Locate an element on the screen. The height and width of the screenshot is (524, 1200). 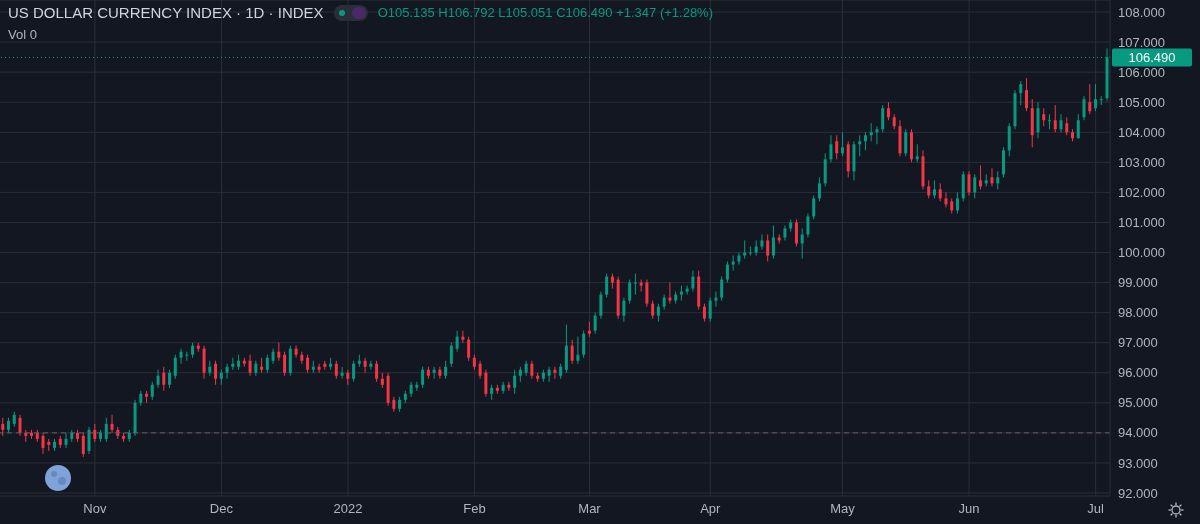
y-tick-label: 97.000 is located at coordinates (1138, 343).